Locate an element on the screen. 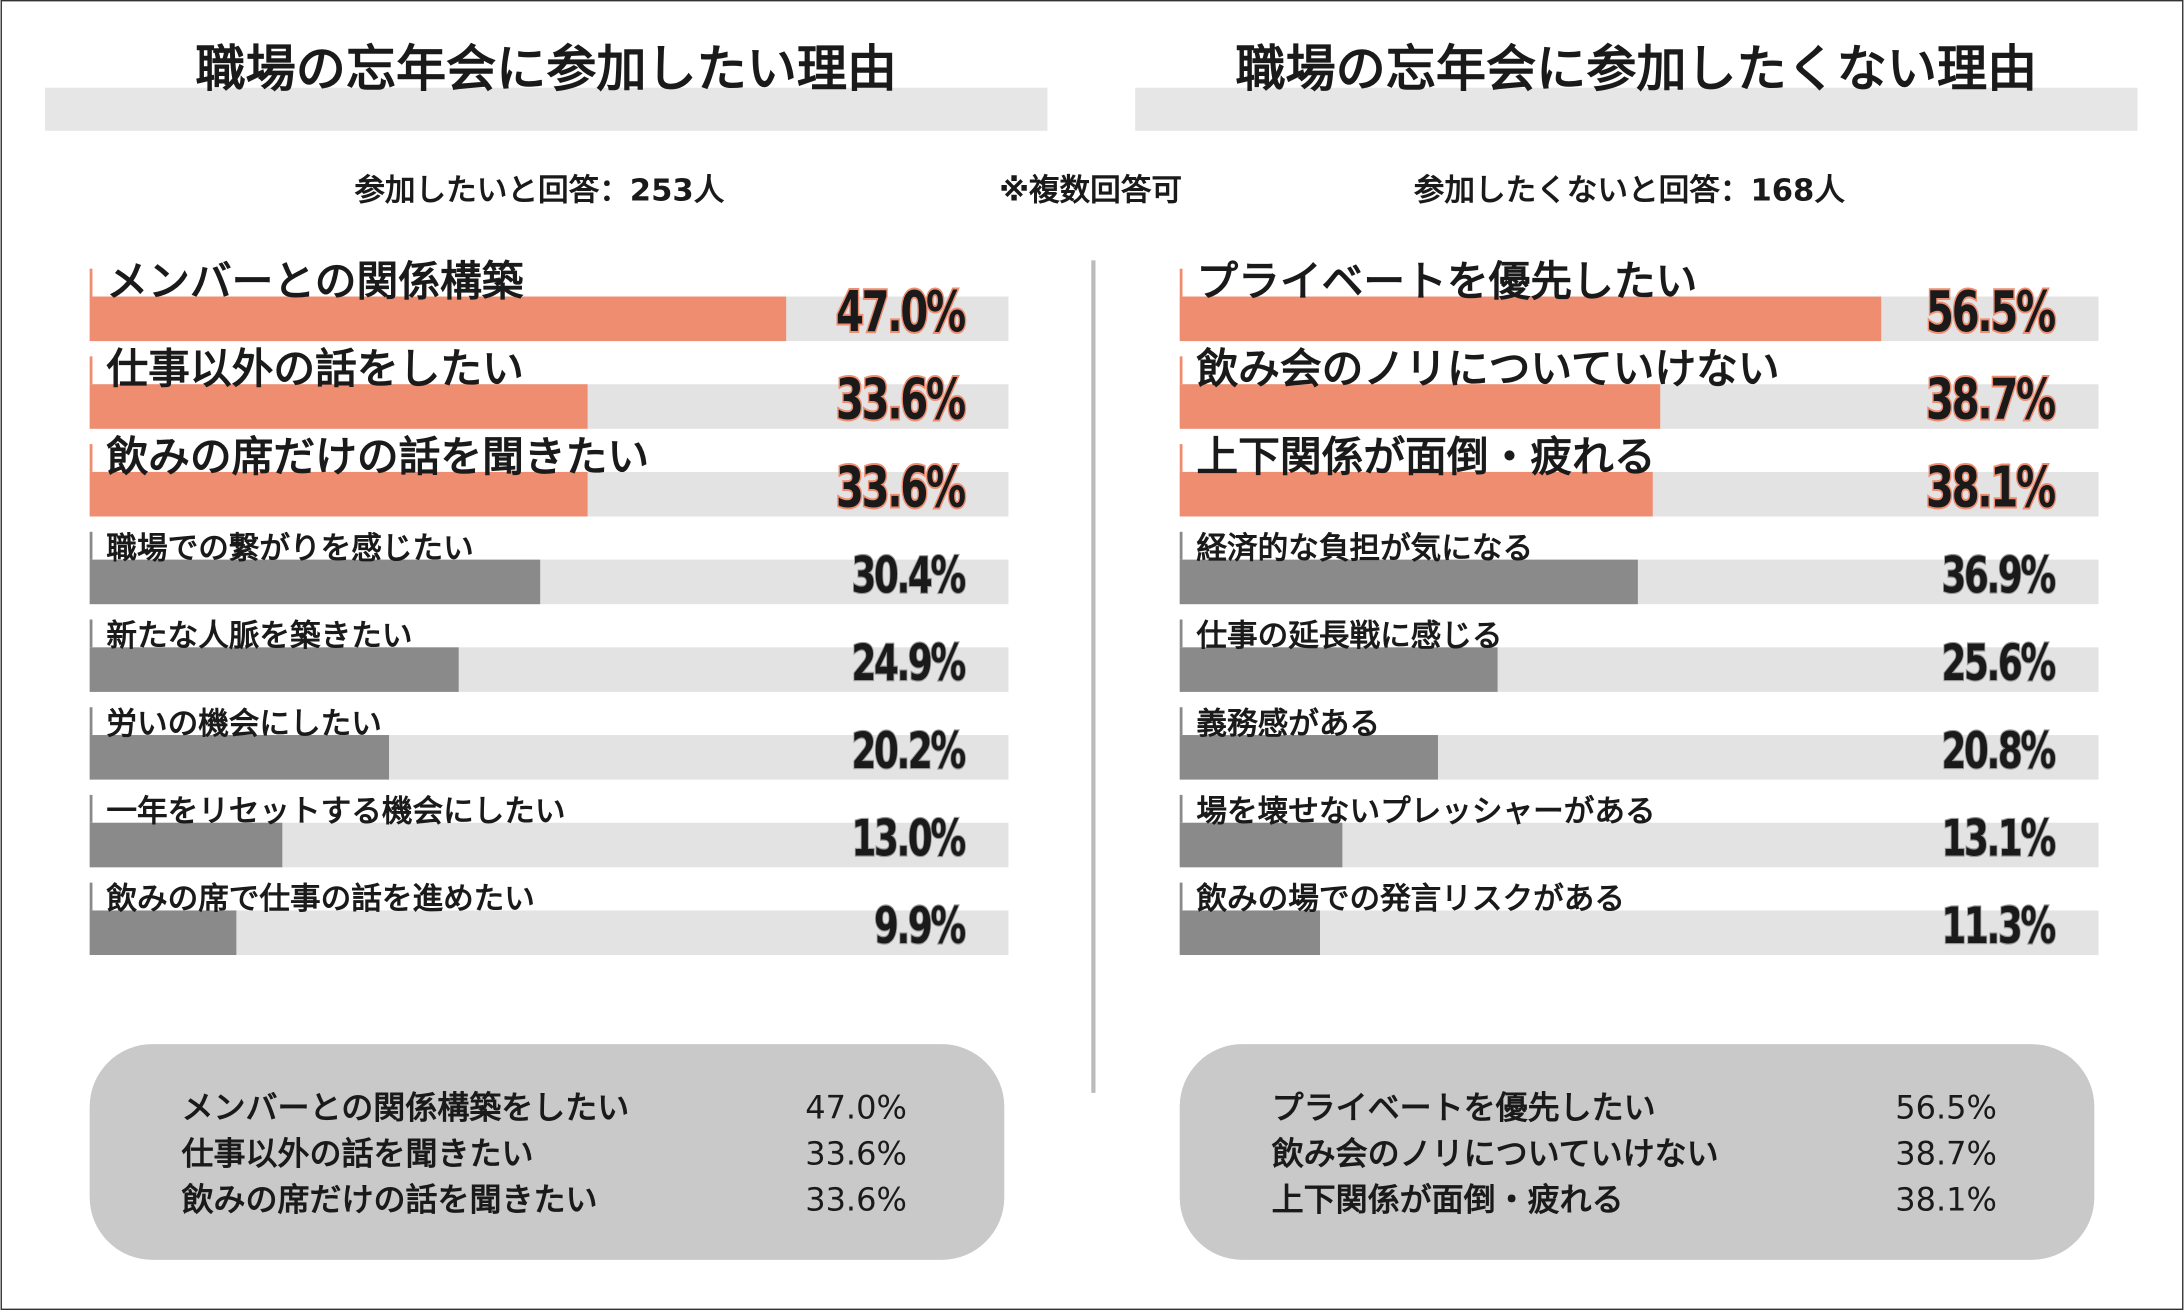 This screenshot has height=1310, width=2184. value-label: 25.6% is located at coordinates (1998, 664).